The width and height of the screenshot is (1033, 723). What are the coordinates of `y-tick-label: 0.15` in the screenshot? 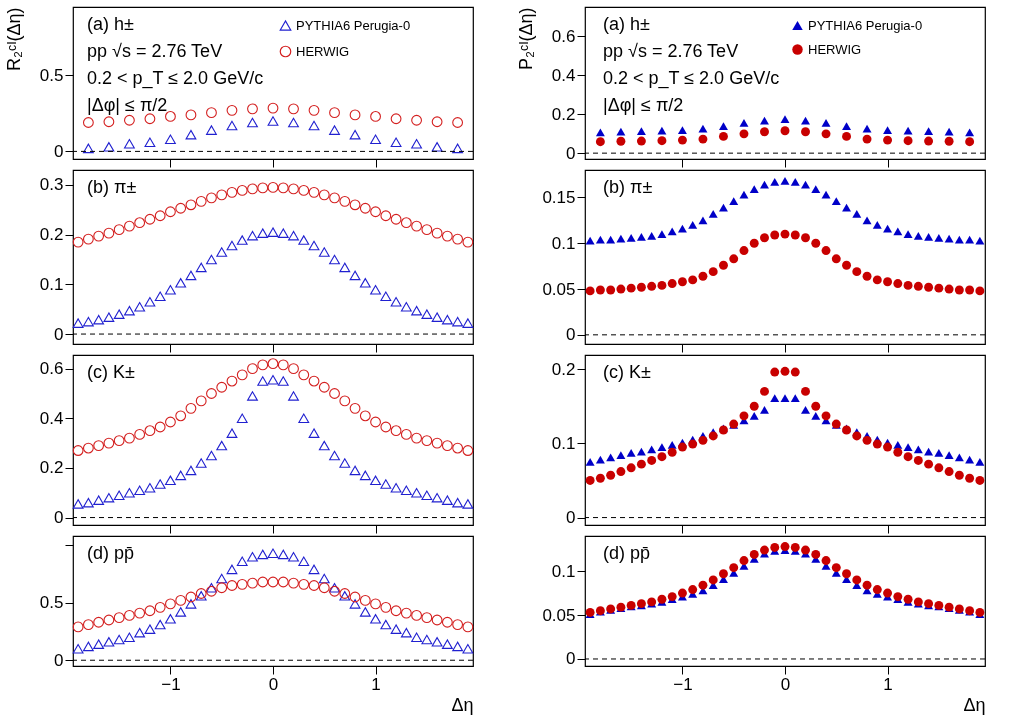 It's located at (559, 197).